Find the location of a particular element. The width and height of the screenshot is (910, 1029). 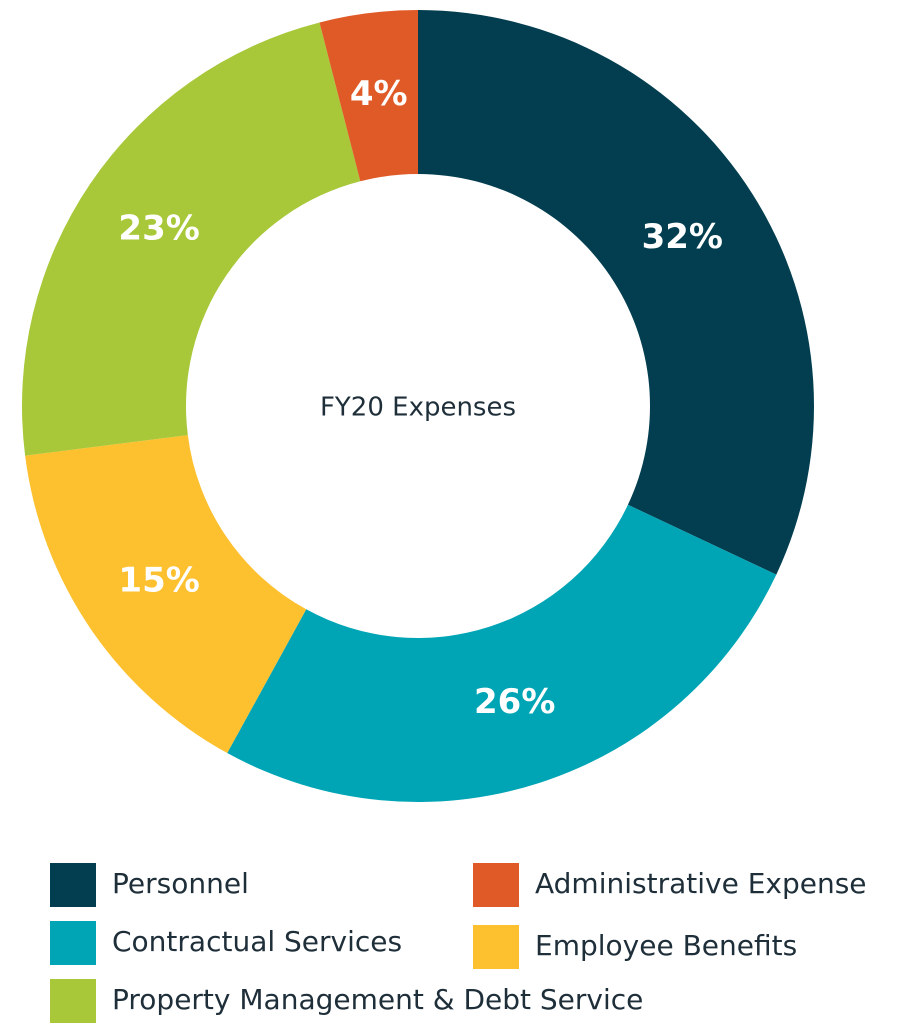

legend-label: Employee Benefits is located at coordinates (666, 945).